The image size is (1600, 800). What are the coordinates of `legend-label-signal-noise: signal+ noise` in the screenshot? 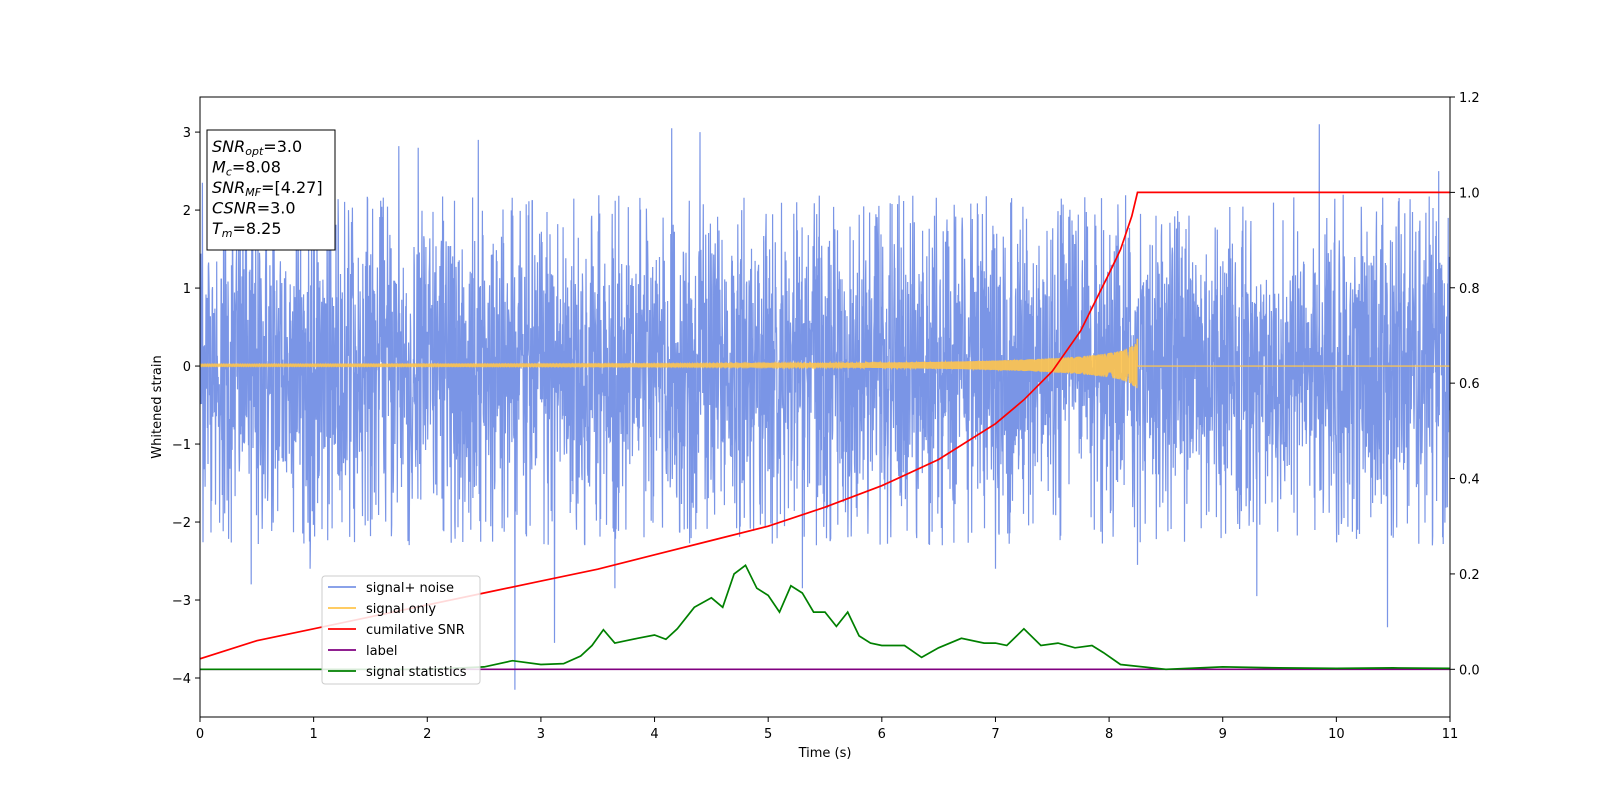 It's located at (410, 588).